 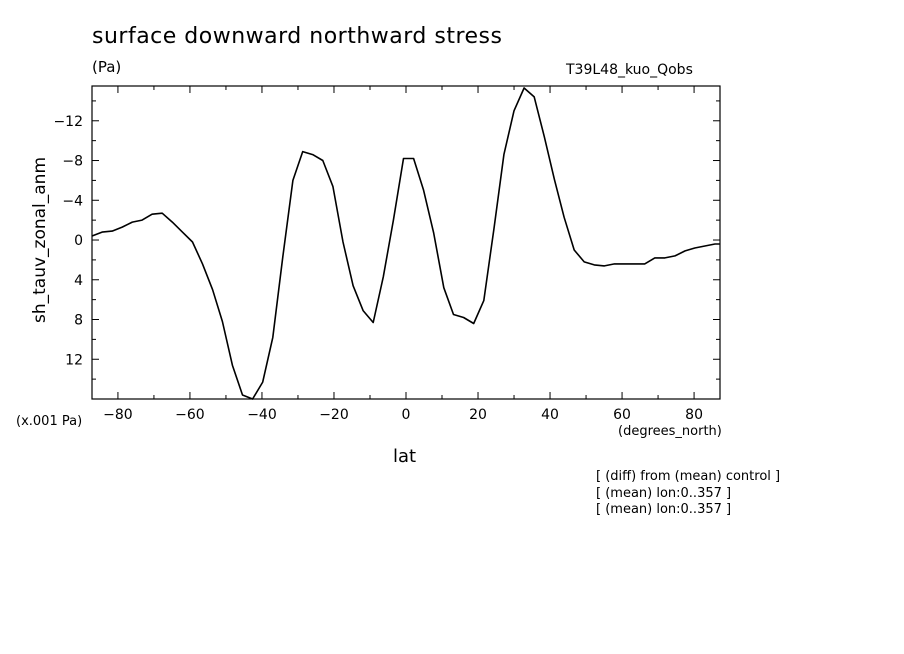 I want to click on chart-units: (Pa), so click(x=107, y=67).